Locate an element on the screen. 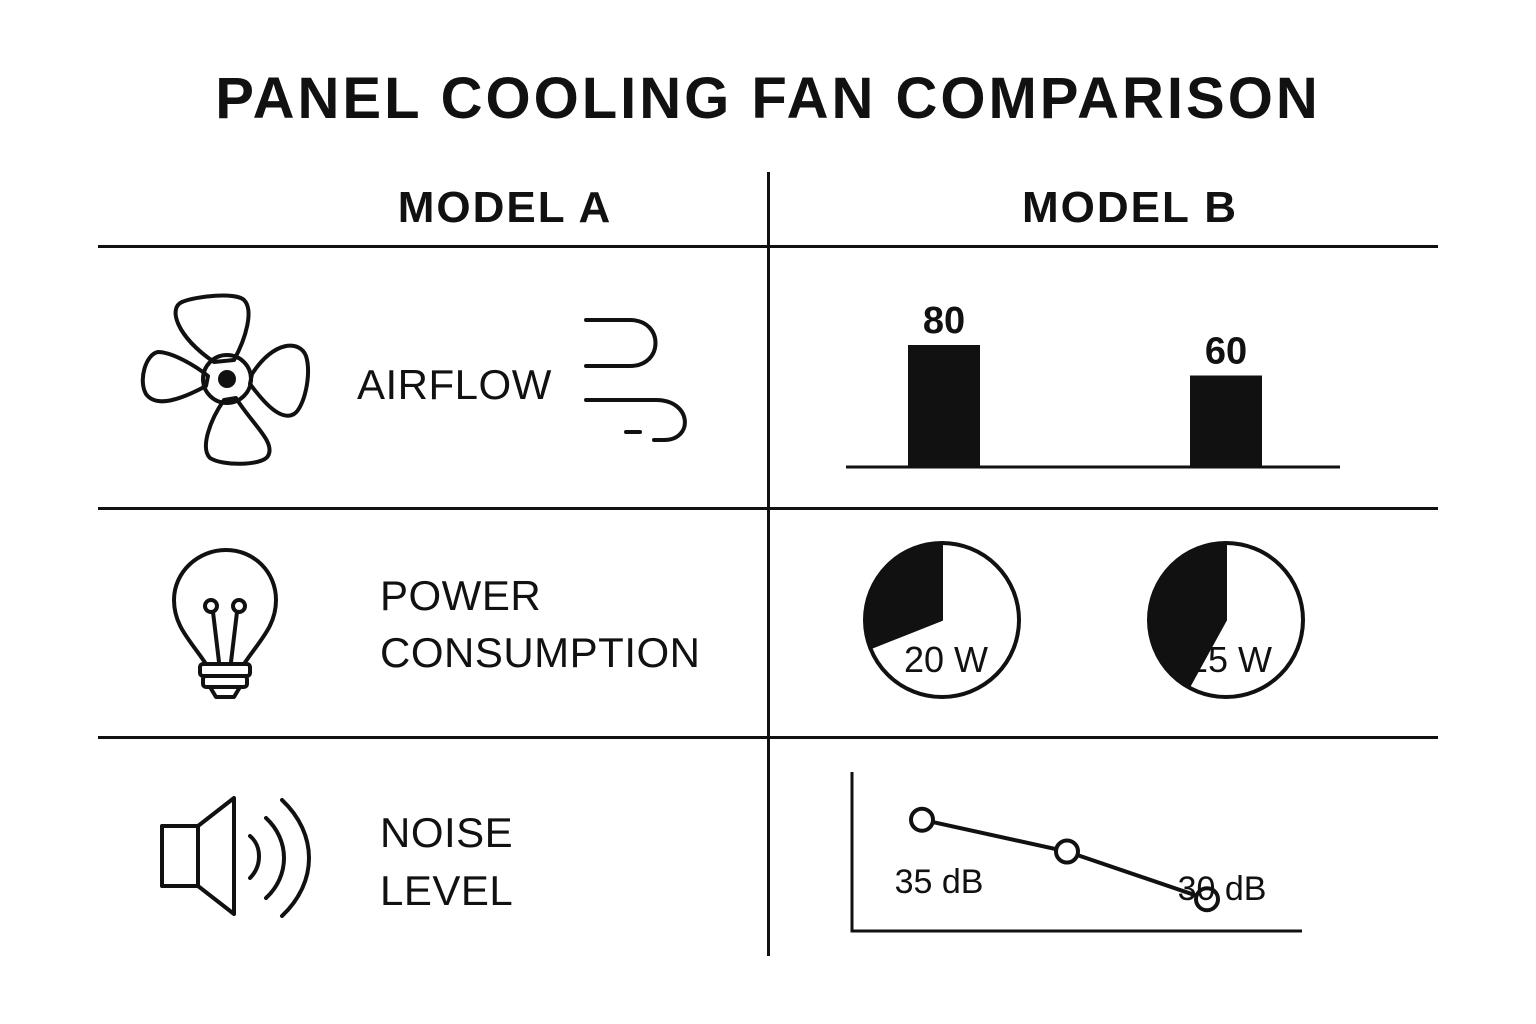 The height and width of the screenshot is (1024, 1536). airflow-bar-chart: 80 60 is located at coordinates (1093, 384).